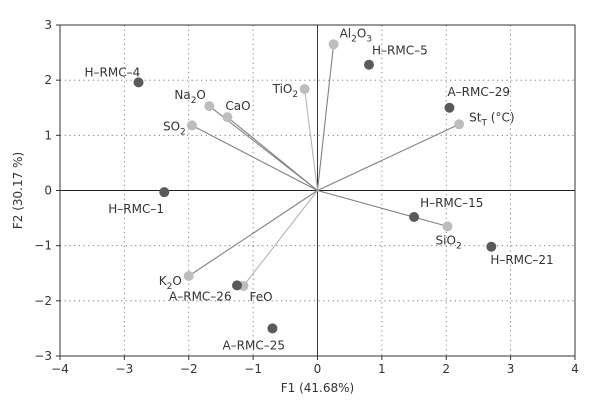  Describe the element at coordinates (189, 369) in the screenshot. I see `x-tick-label: −2` at that location.